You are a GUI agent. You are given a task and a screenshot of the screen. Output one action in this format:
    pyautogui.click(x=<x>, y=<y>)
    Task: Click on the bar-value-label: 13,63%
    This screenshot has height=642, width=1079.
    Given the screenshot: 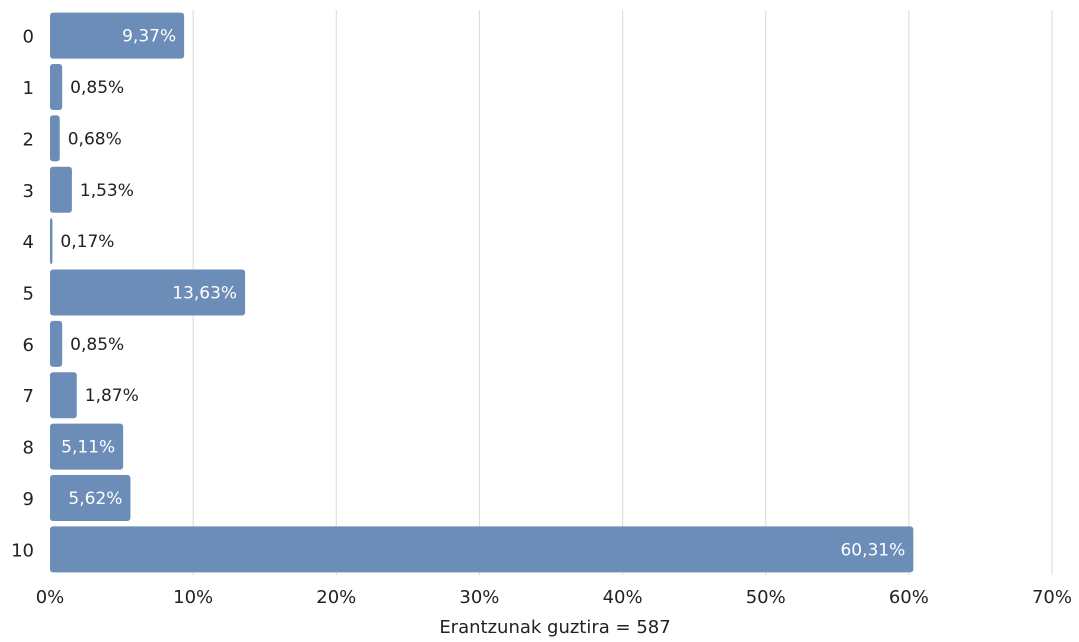 What is the action you would take?
    pyautogui.click(x=204, y=294)
    